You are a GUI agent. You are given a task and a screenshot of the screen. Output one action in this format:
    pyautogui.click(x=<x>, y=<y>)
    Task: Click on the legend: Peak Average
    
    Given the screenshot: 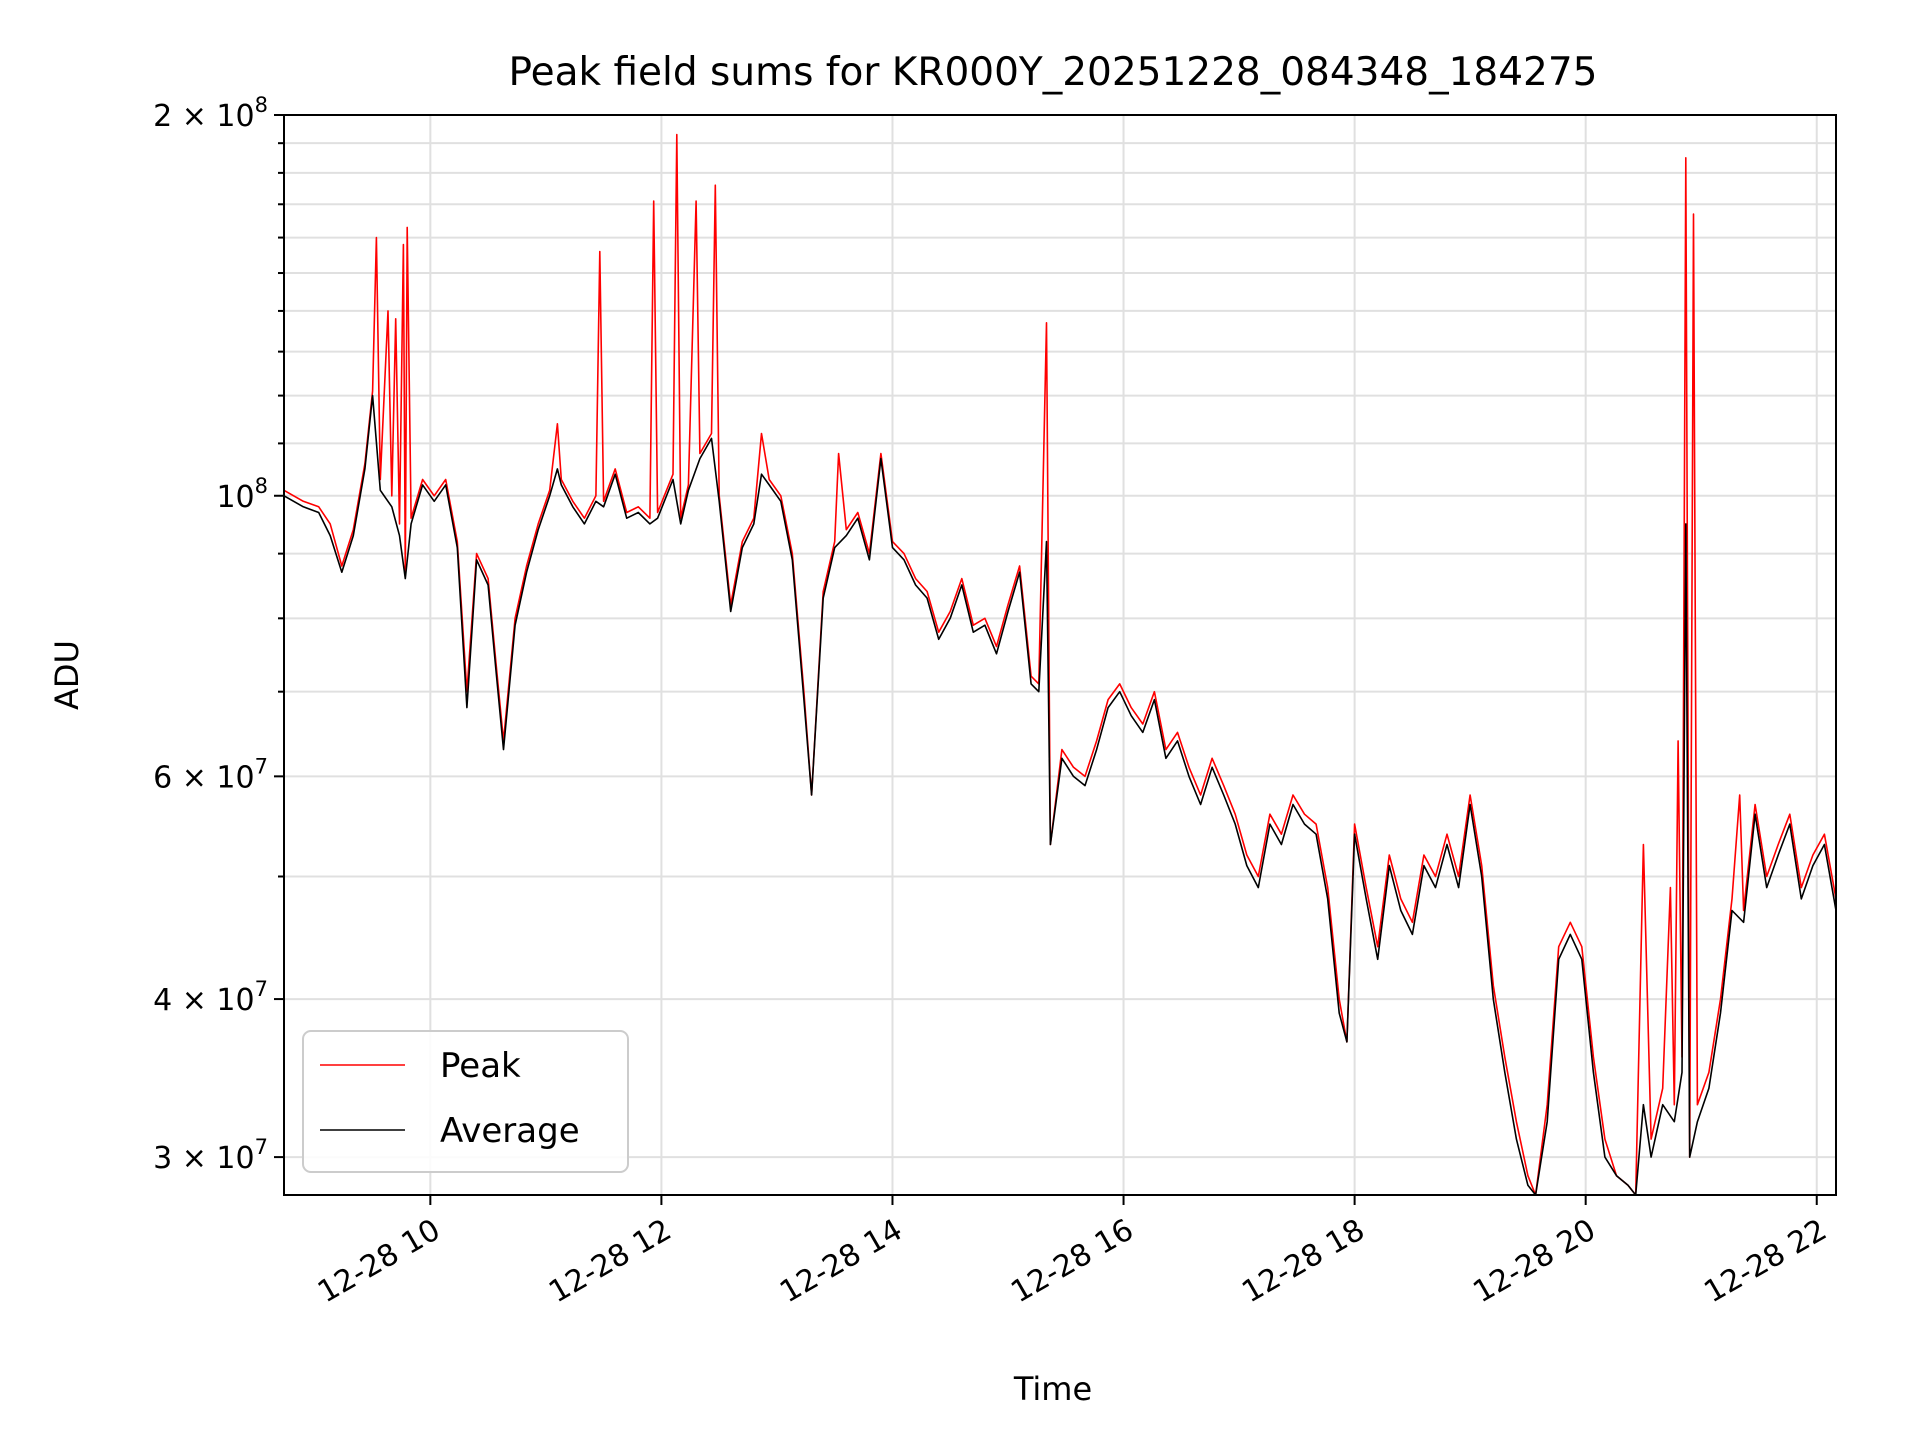 What is the action you would take?
    pyautogui.click(x=465, y=1101)
    